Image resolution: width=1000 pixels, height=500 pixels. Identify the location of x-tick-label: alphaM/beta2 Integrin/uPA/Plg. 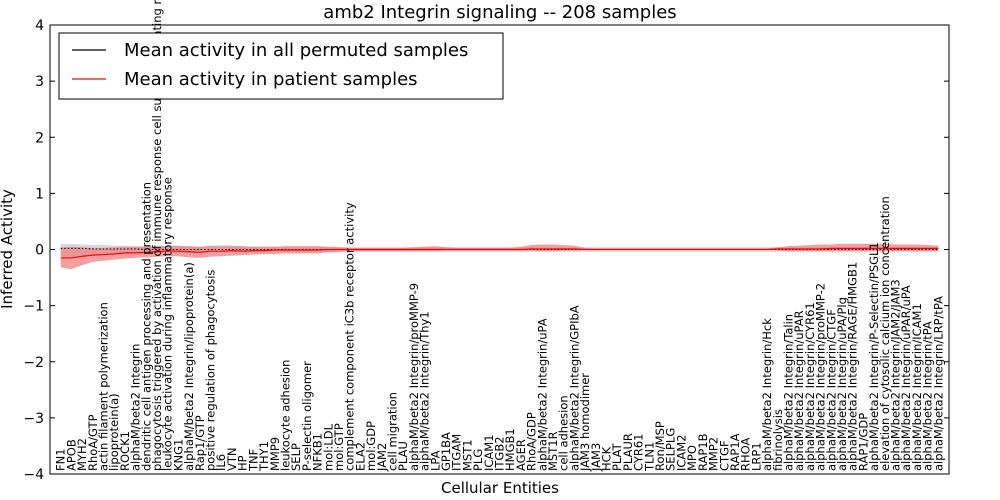
(842, 384).